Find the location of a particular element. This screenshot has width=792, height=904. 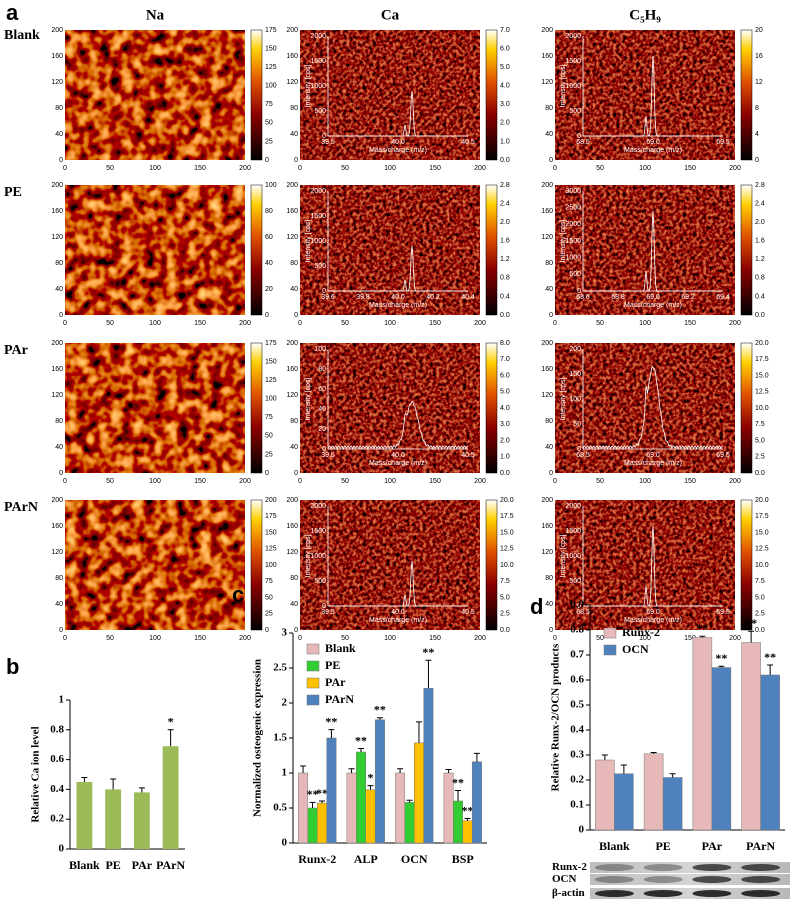

colorbar-label: 125 is located at coordinates (271, 380).